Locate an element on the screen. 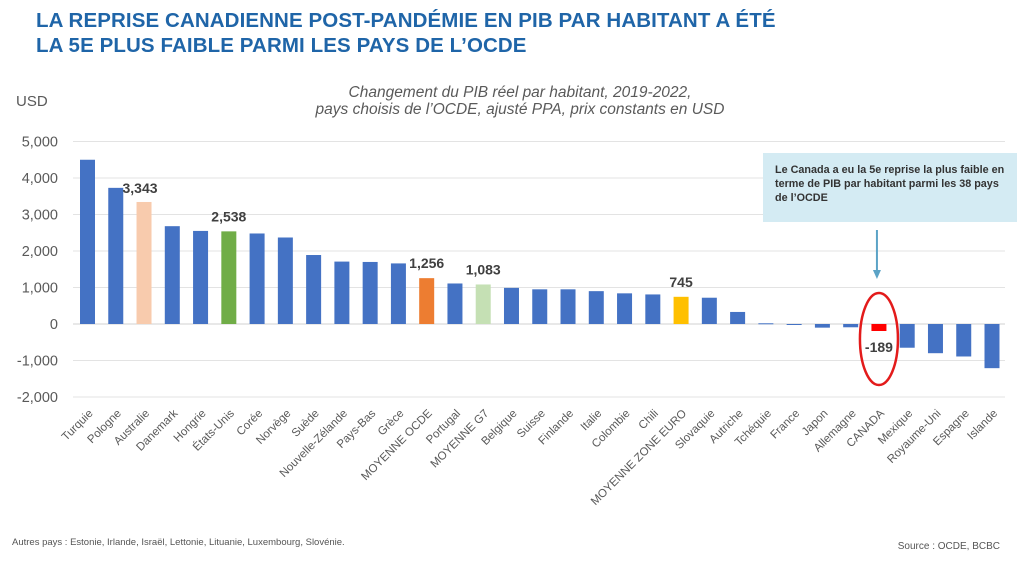 This screenshot has height=561, width=1024. bar-nouvelle-zélande is located at coordinates (342, 292).